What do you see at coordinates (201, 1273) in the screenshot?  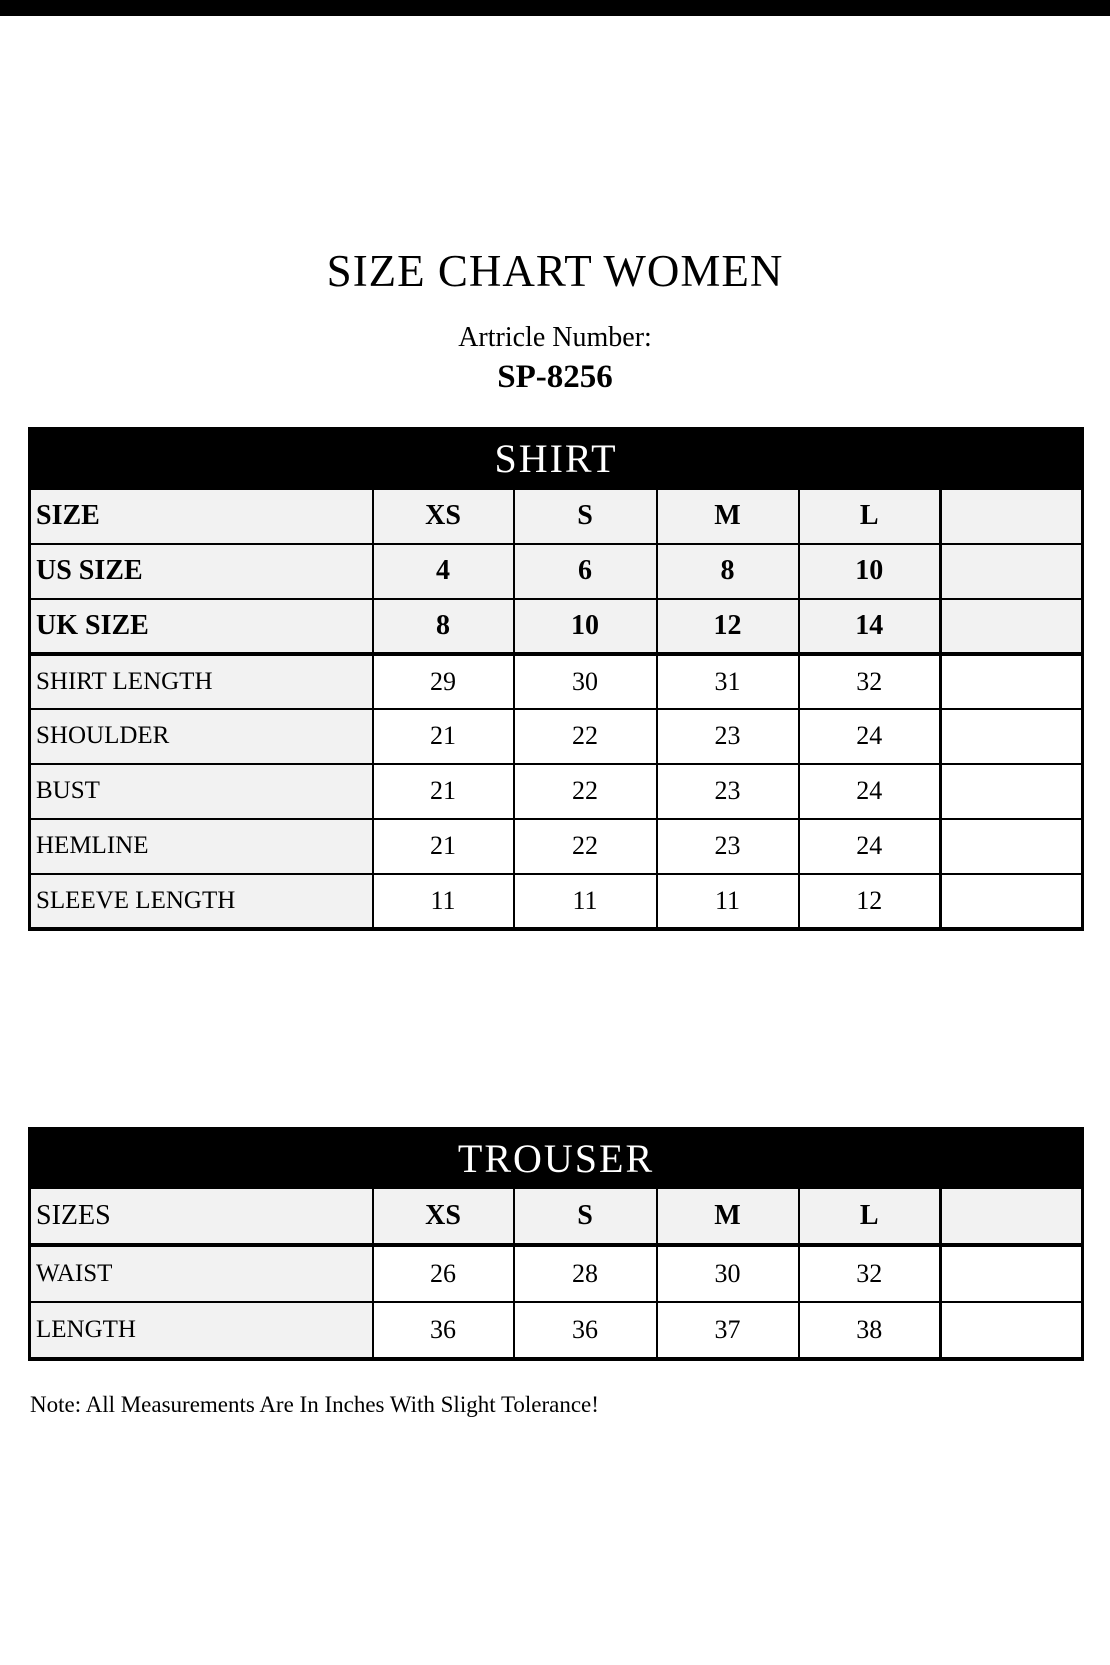 I see `row-label-measure: WAIST` at bounding box center [201, 1273].